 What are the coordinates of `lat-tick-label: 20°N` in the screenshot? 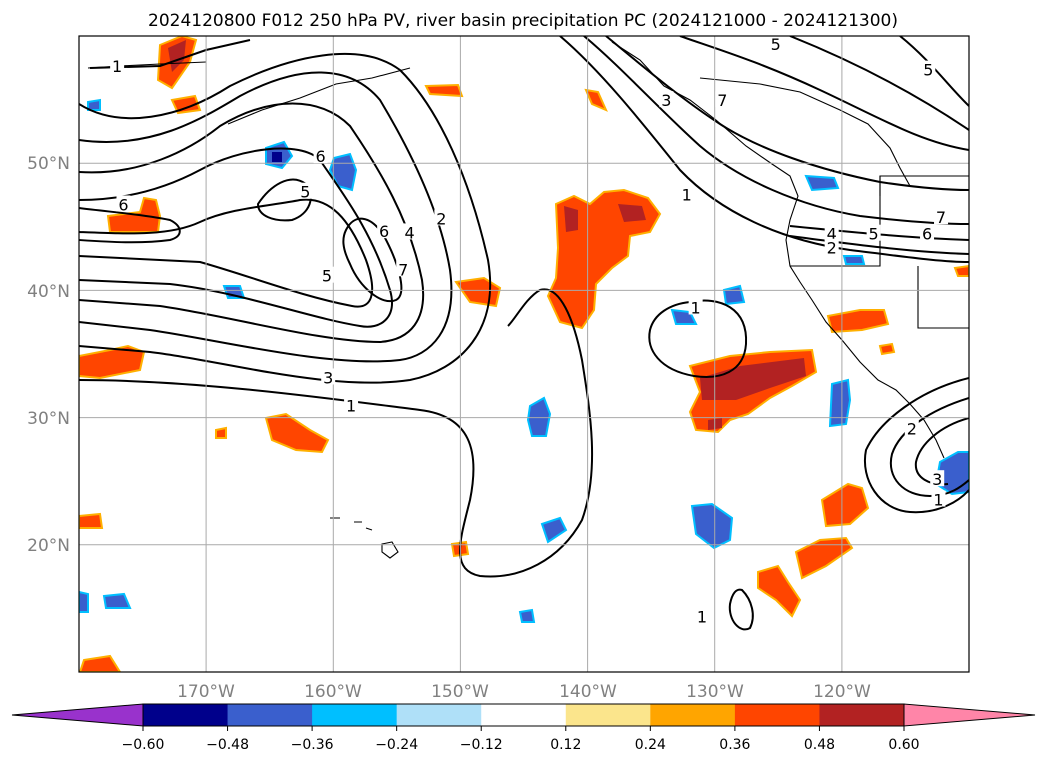 It's located at (48, 546).